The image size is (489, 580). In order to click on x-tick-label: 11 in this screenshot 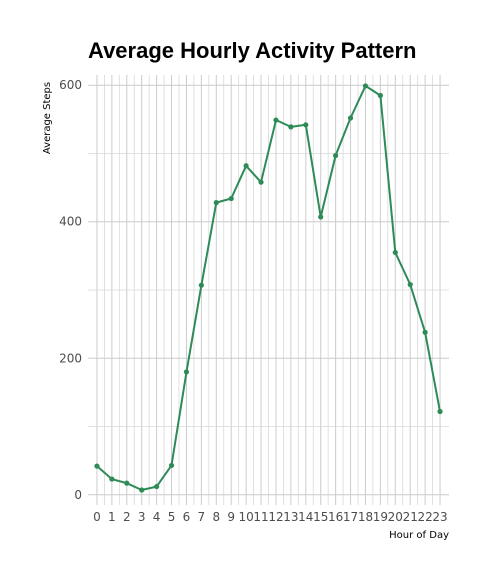, I will do `click(260, 517)`.